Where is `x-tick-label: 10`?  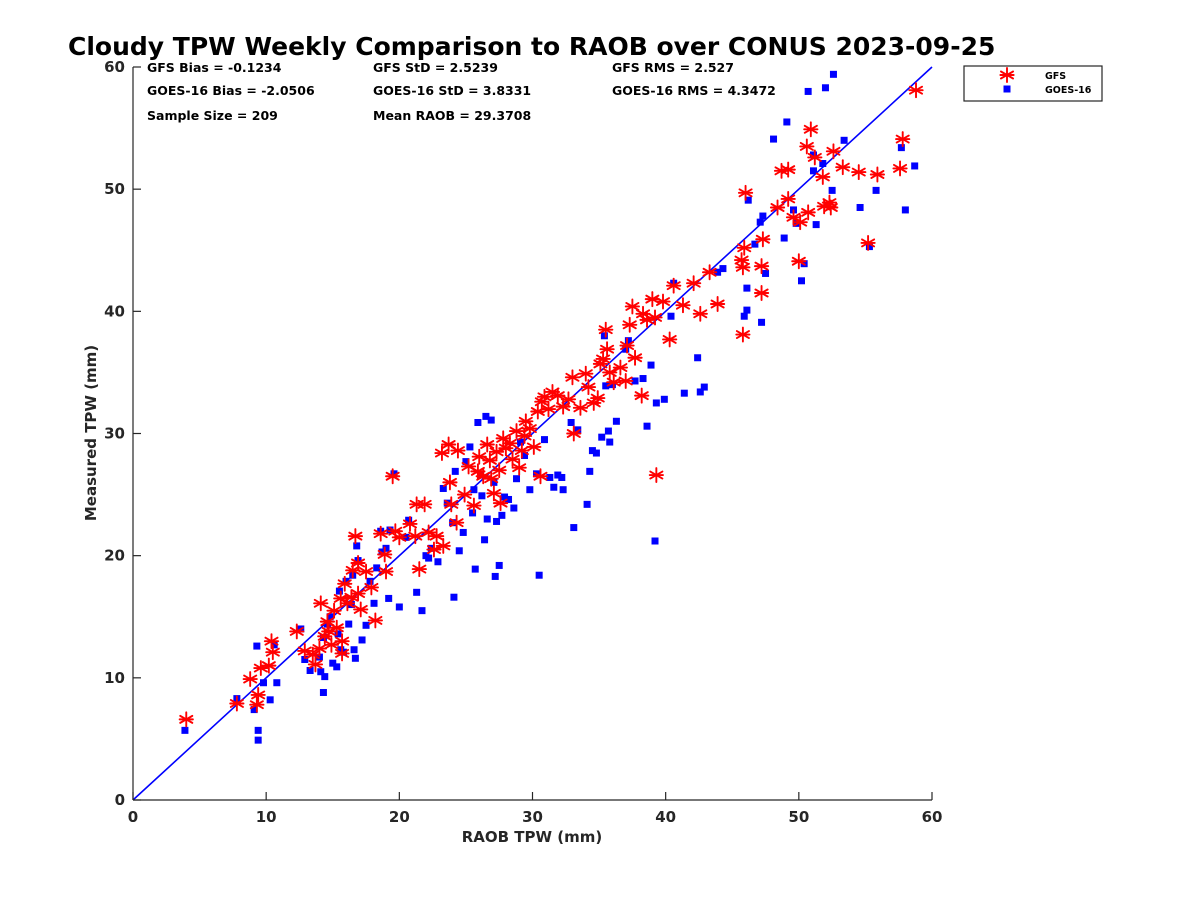 x-tick-label: 10 is located at coordinates (266, 817).